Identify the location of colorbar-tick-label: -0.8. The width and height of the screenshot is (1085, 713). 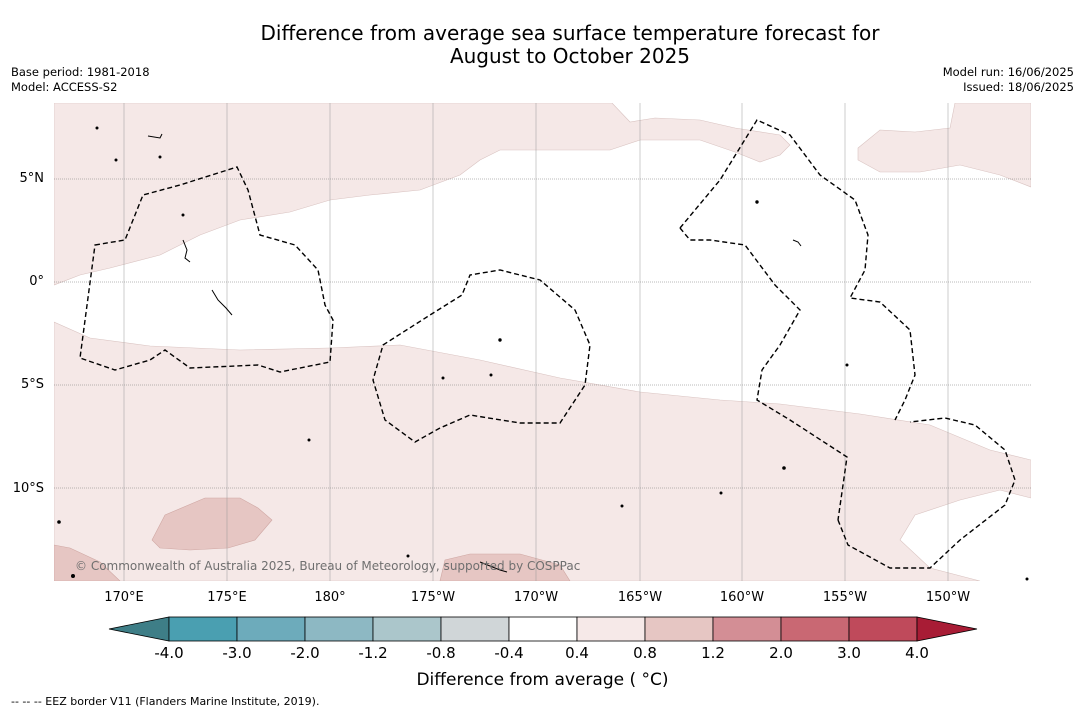
(441, 653).